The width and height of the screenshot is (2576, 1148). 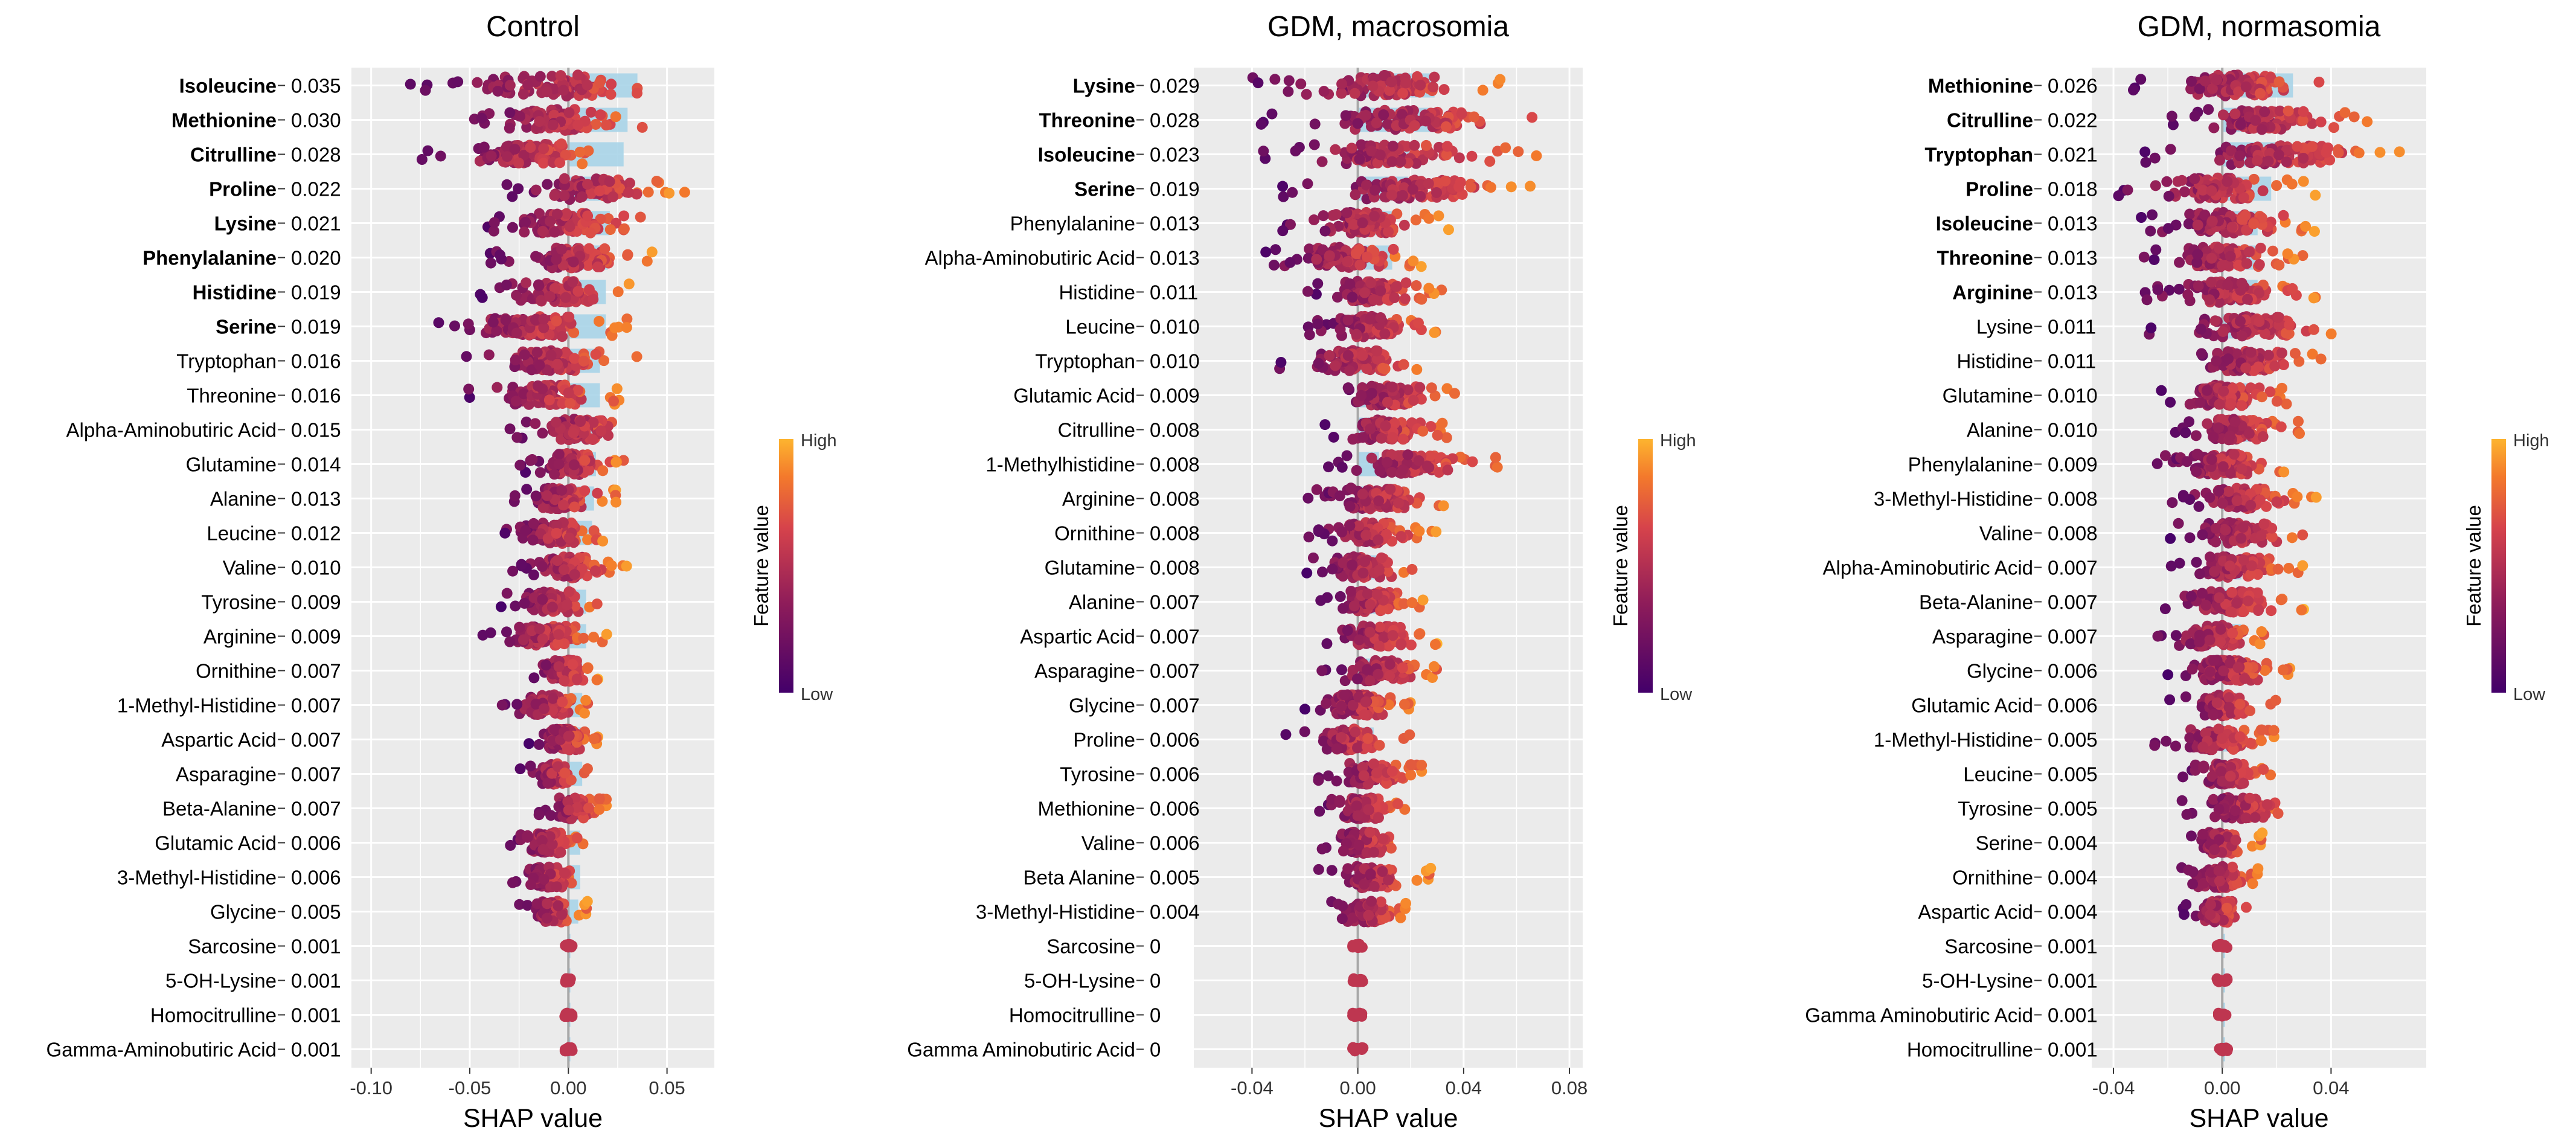 What do you see at coordinates (533, 1118) in the screenshot?
I see `x-axis-title: SHAP value` at bounding box center [533, 1118].